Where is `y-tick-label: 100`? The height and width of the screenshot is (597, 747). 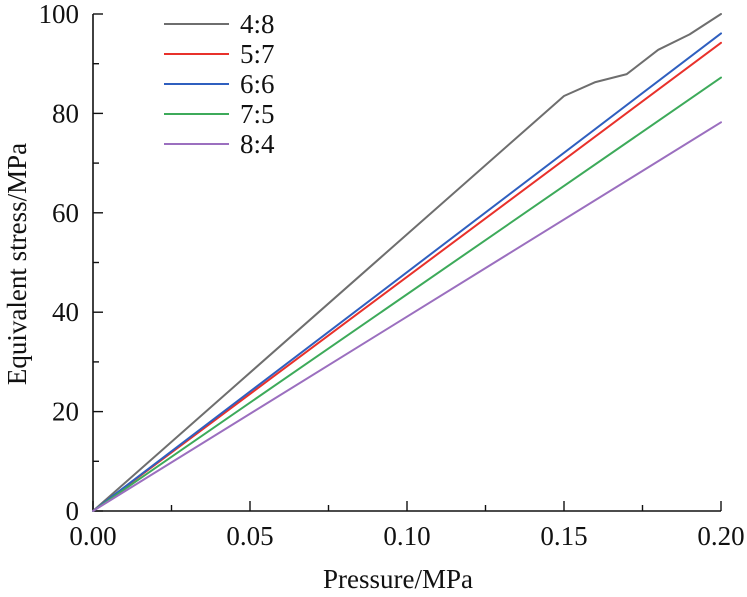 y-tick-label: 100 is located at coordinates (59, 14).